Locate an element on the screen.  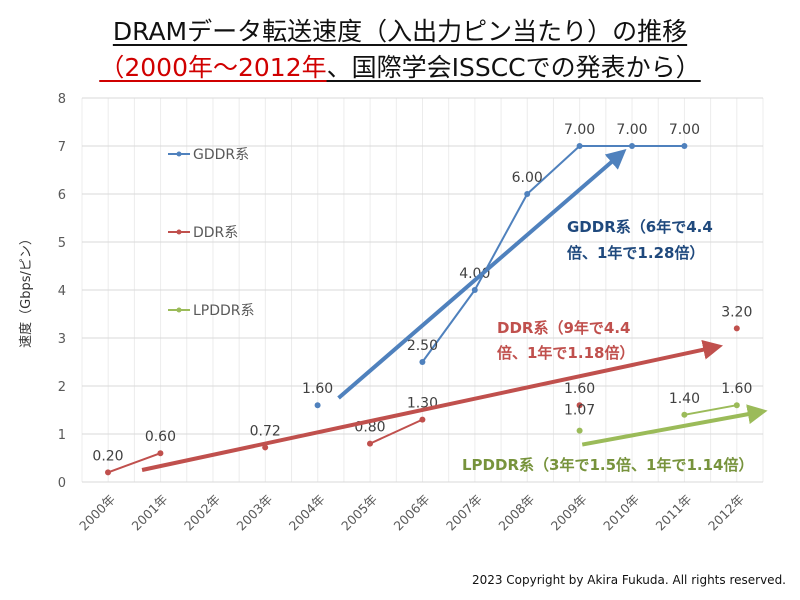
chart-title-line2: （2000年～2012年、国際学会ISSCCでの発表から） is located at coordinates (400, 68).